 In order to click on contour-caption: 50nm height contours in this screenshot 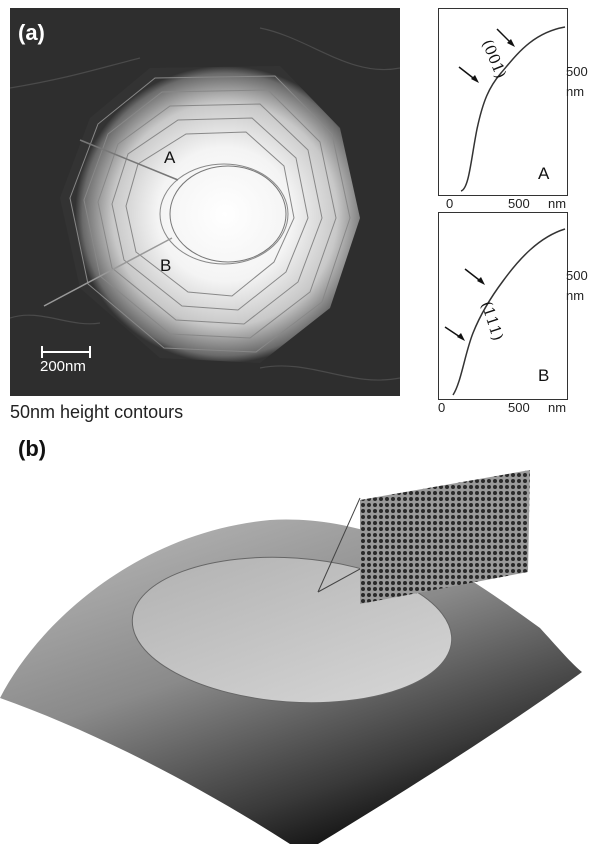, I will do `click(97, 412)`.